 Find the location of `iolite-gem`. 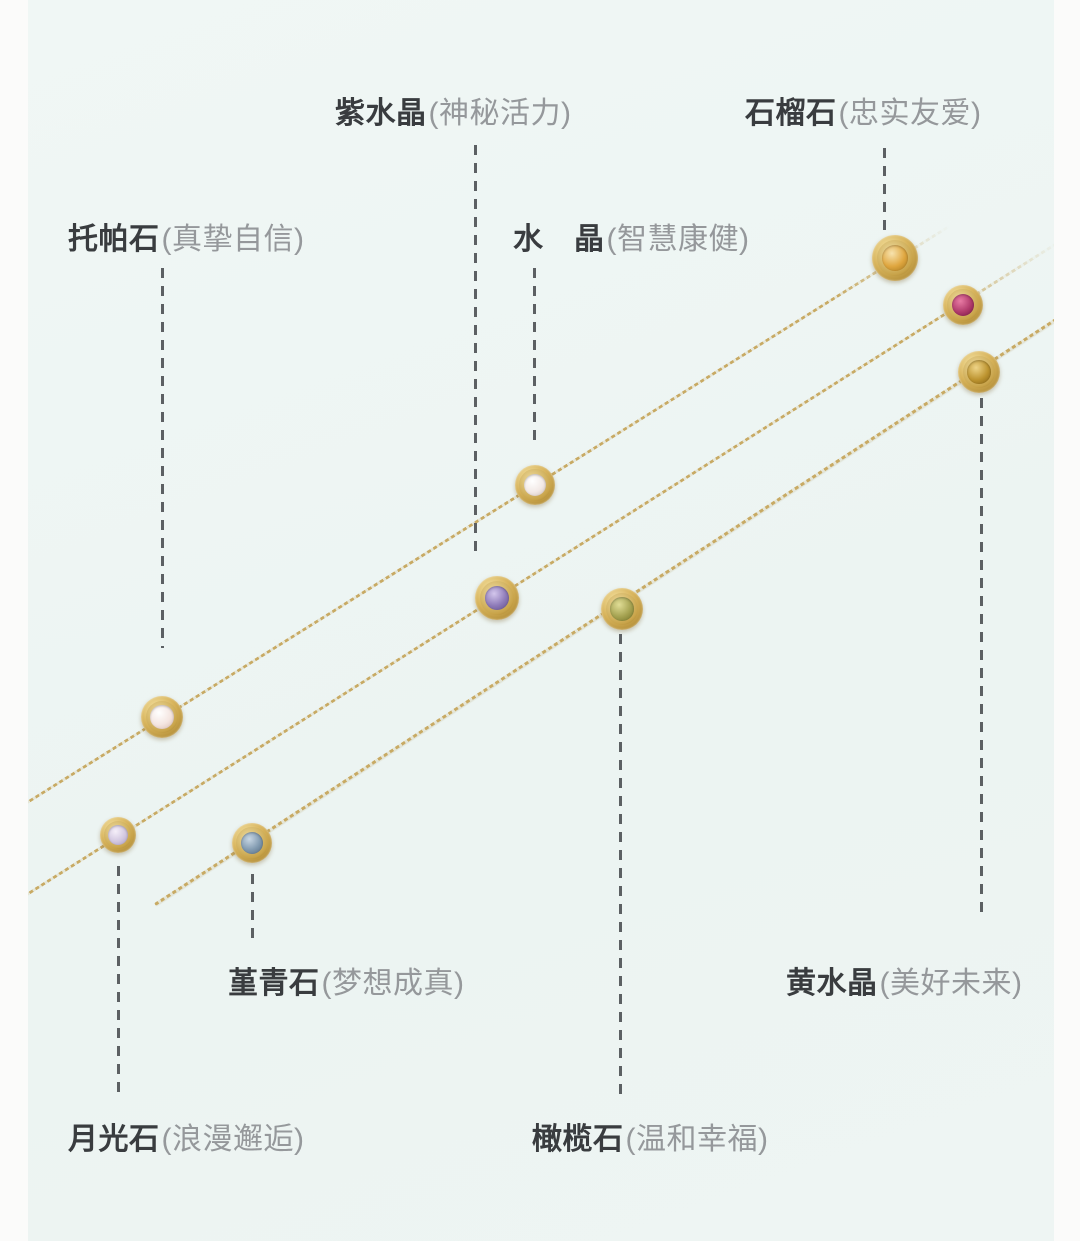

iolite-gem is located at coordinates (252, 843).